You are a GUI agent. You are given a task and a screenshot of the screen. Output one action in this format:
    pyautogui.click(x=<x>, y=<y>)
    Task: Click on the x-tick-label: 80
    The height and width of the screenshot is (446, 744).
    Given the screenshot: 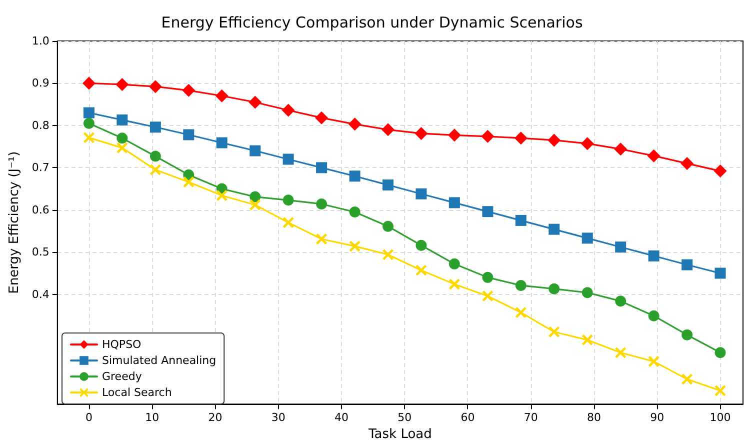 What is the action you would take?
    pyautogui.click(x=594, y=417)
    